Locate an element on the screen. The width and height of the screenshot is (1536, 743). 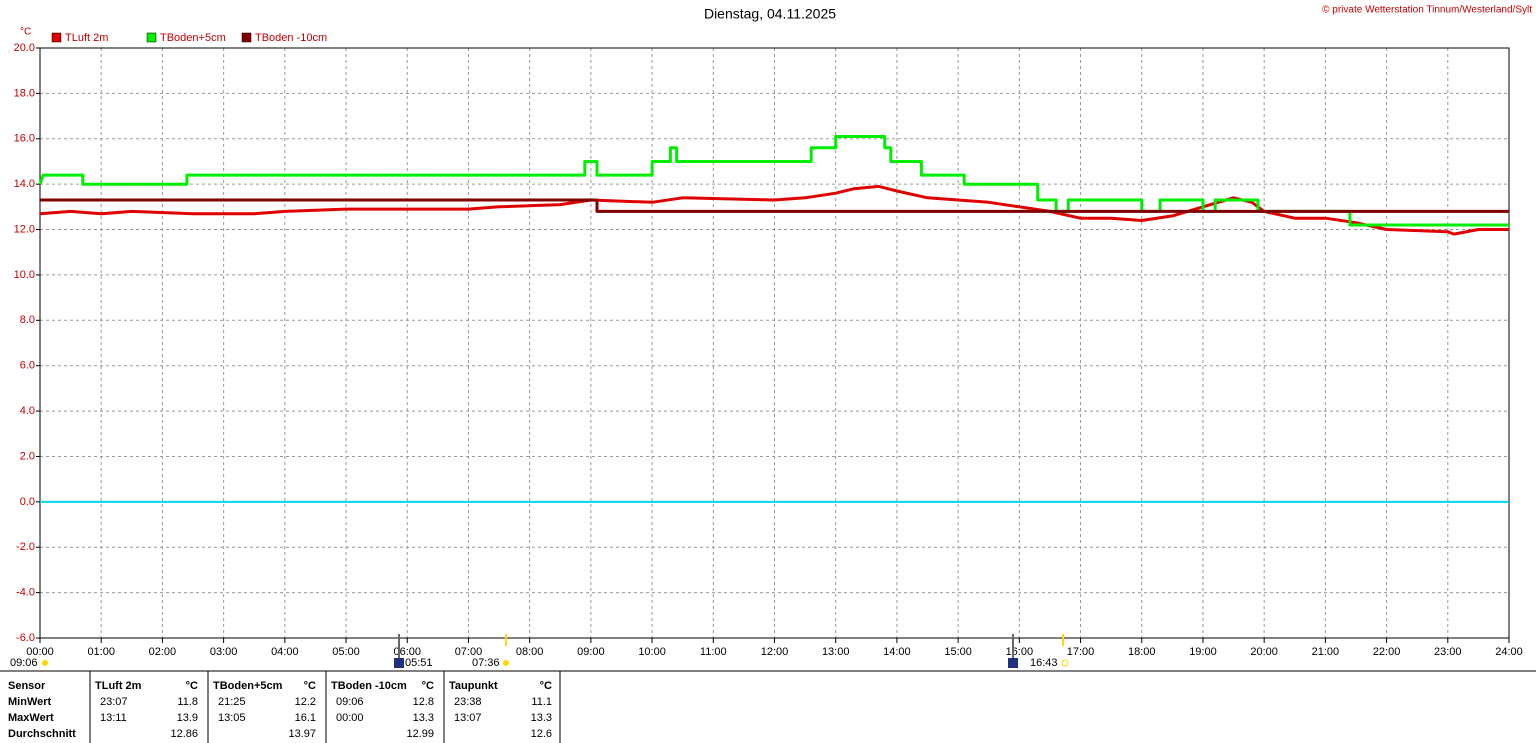
x-tick-label: 02:00 is located at coordinates (163, 652).